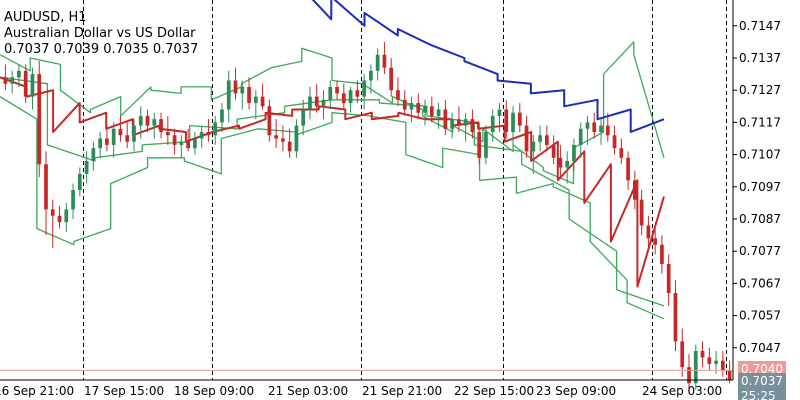  Describe the element at coordinates (100, 33) in the screenshot. I see `symbol-description: Australian Dollar vs US Dollar` at that location.